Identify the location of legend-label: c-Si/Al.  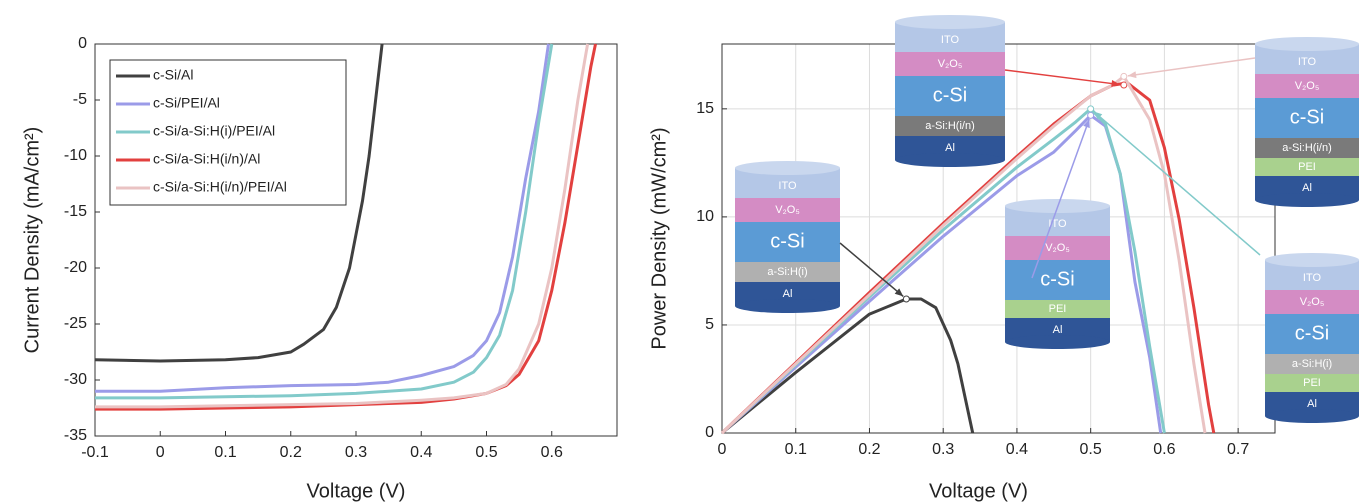
(173, 75).